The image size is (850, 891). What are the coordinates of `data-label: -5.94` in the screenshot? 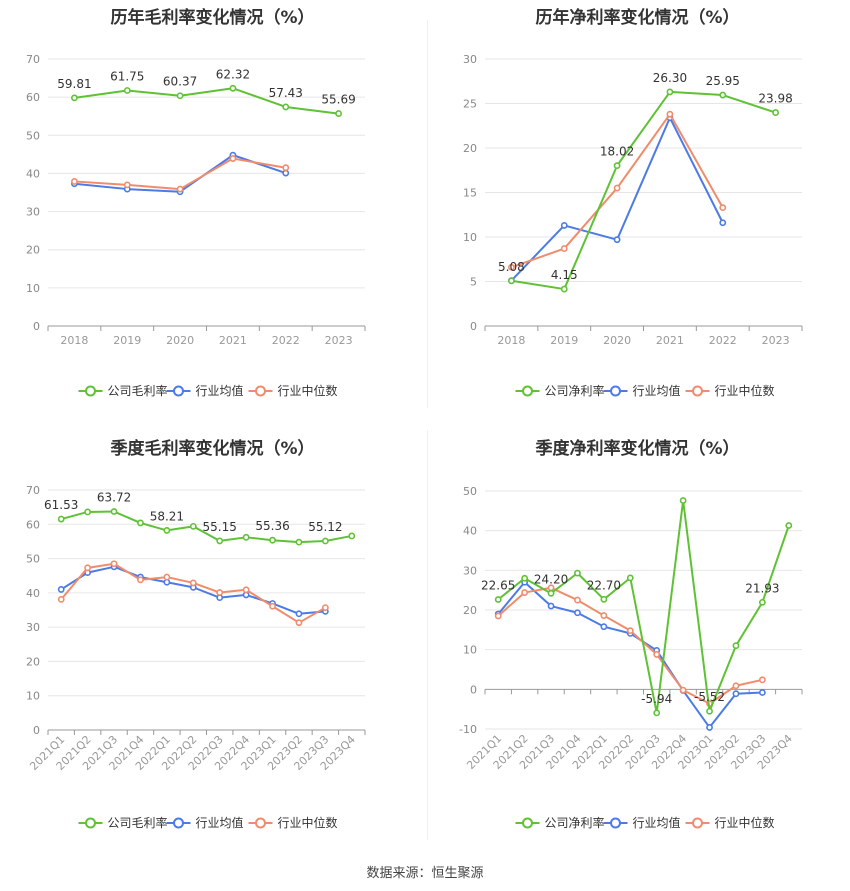 It's located at (656, 699).